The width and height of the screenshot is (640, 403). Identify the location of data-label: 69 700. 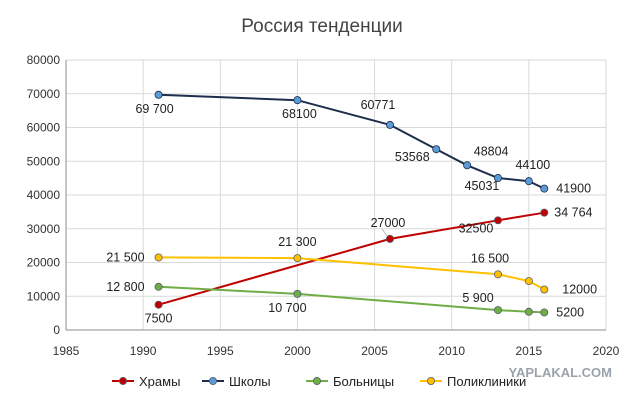
(154, 109).